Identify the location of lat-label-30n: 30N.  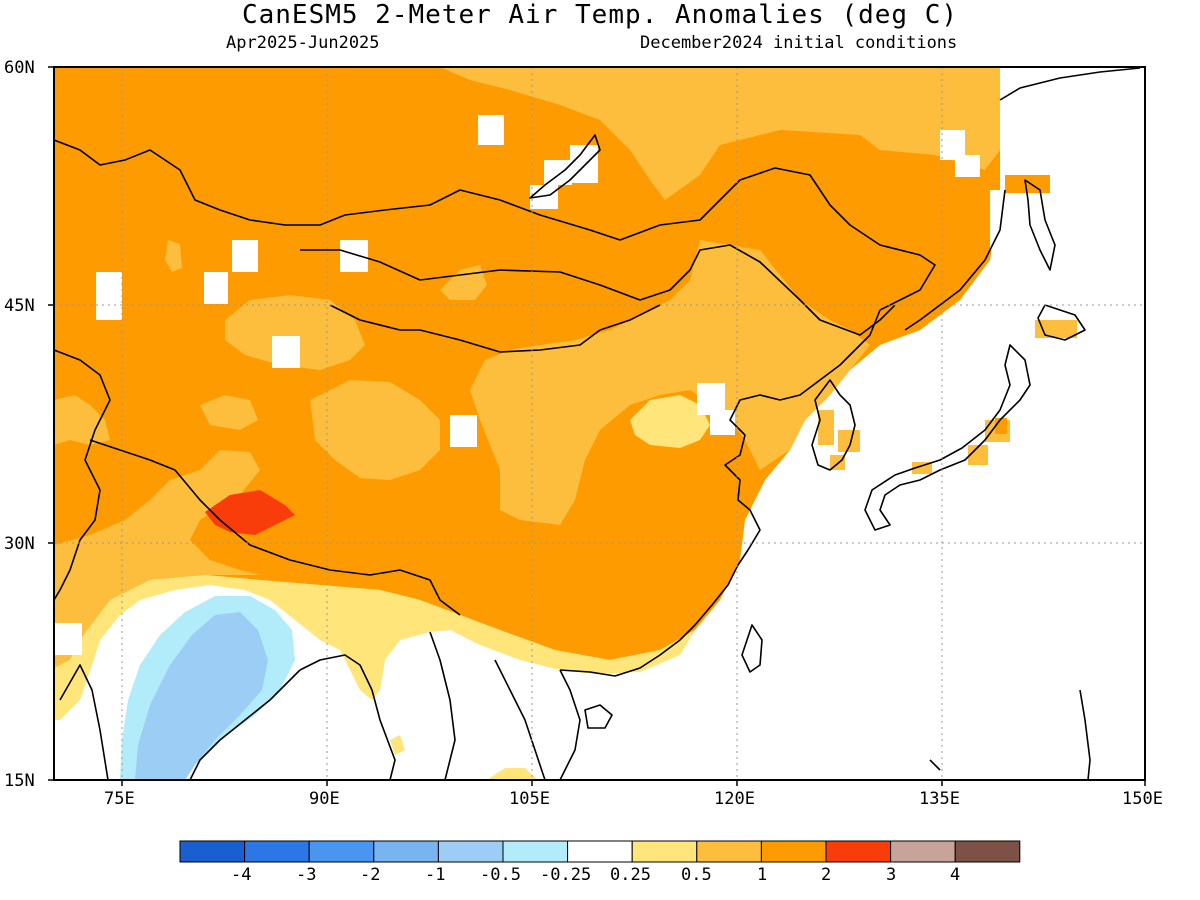
(19, 544).